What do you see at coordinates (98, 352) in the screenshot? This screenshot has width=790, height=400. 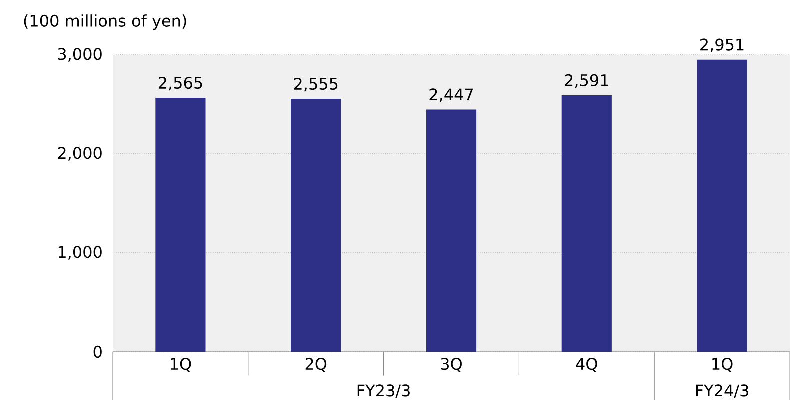 I see `y-tick-label: 0` at bounding box center [98, 352].